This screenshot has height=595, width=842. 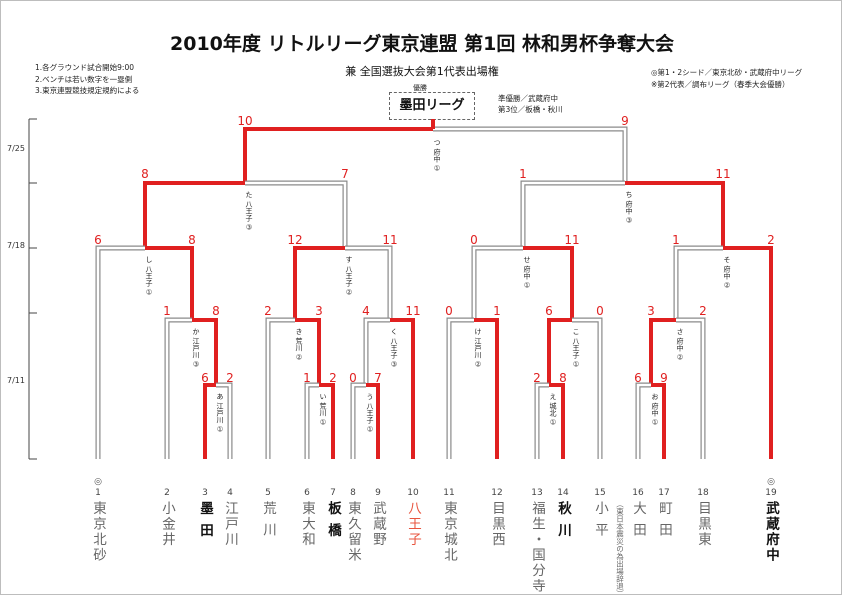 I want to click on team-number: 14, so click(x=563, y=493).